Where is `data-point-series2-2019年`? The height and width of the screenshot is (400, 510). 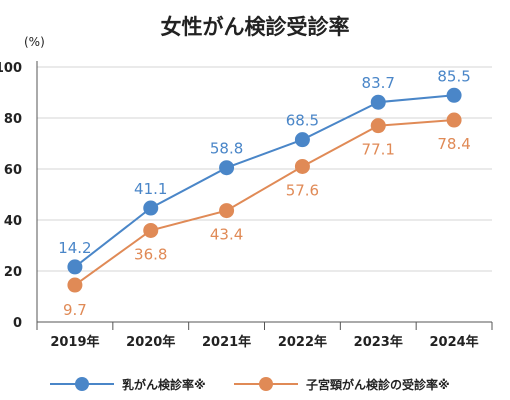
data-point-series2-2019年 is located at coordinates (75, 285).